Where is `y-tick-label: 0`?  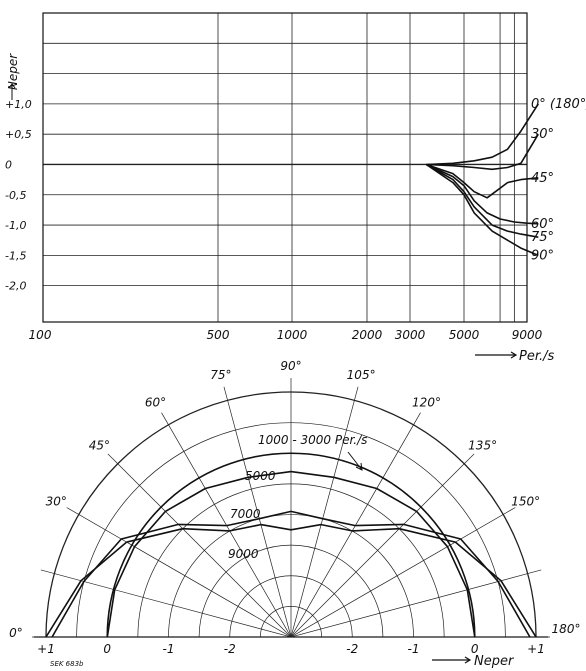 y-tick-label: 0 is located at coordinates (8, 164).